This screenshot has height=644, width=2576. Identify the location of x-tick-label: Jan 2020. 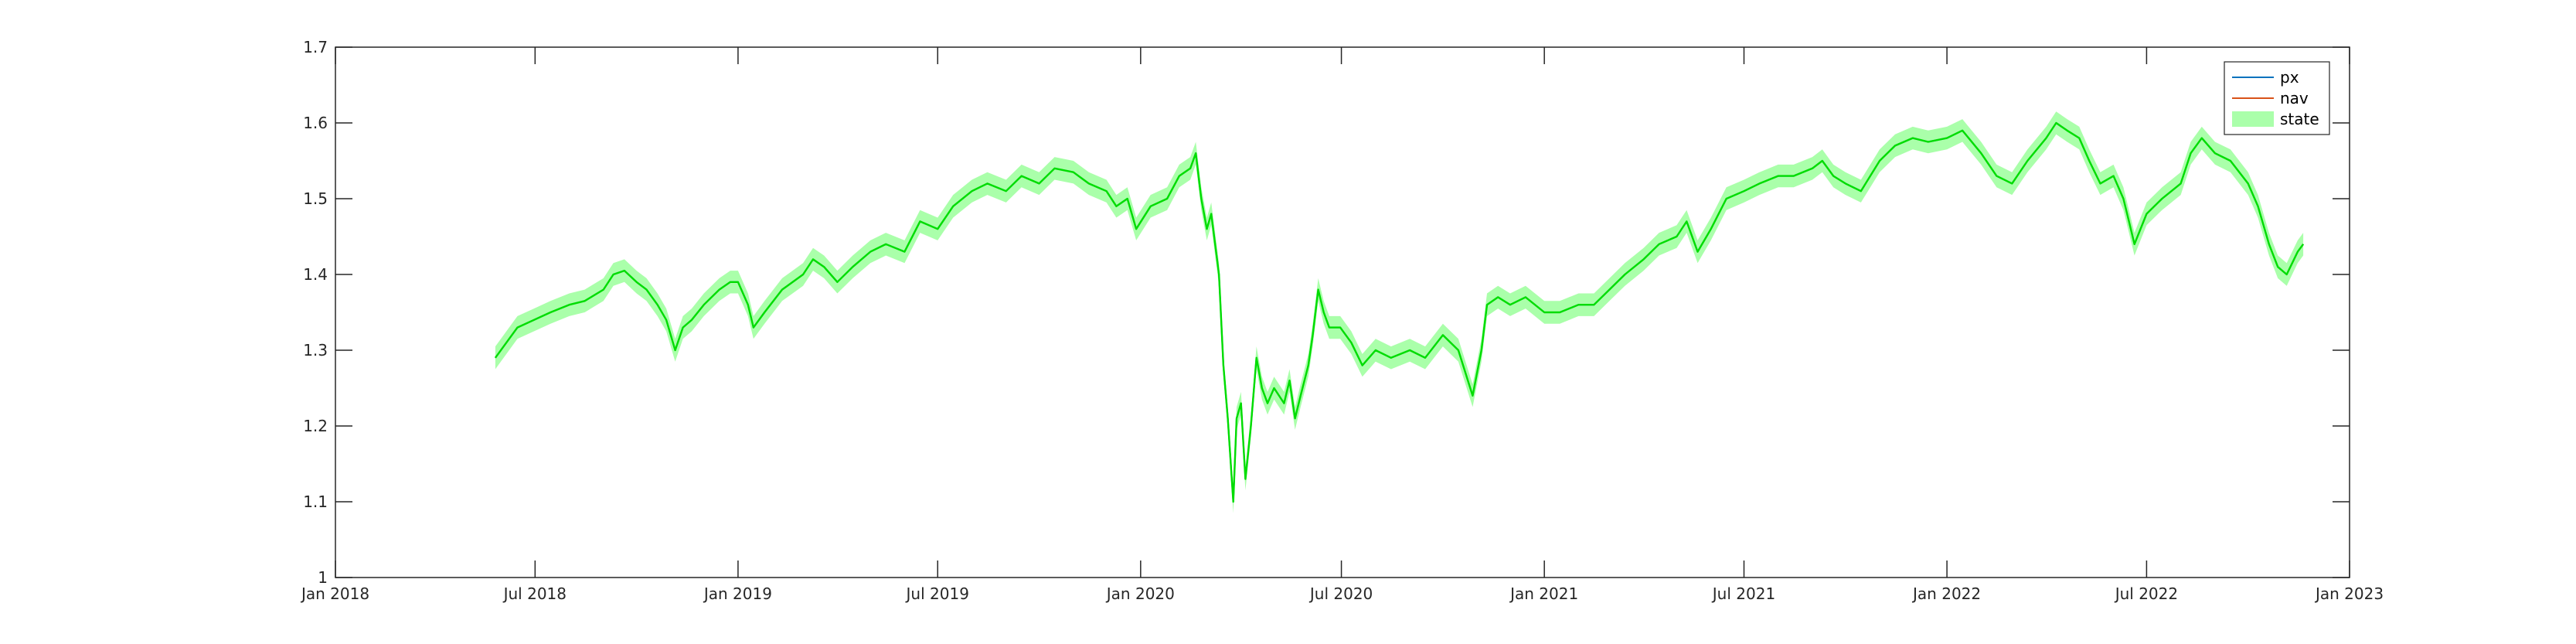
(1140, 593).